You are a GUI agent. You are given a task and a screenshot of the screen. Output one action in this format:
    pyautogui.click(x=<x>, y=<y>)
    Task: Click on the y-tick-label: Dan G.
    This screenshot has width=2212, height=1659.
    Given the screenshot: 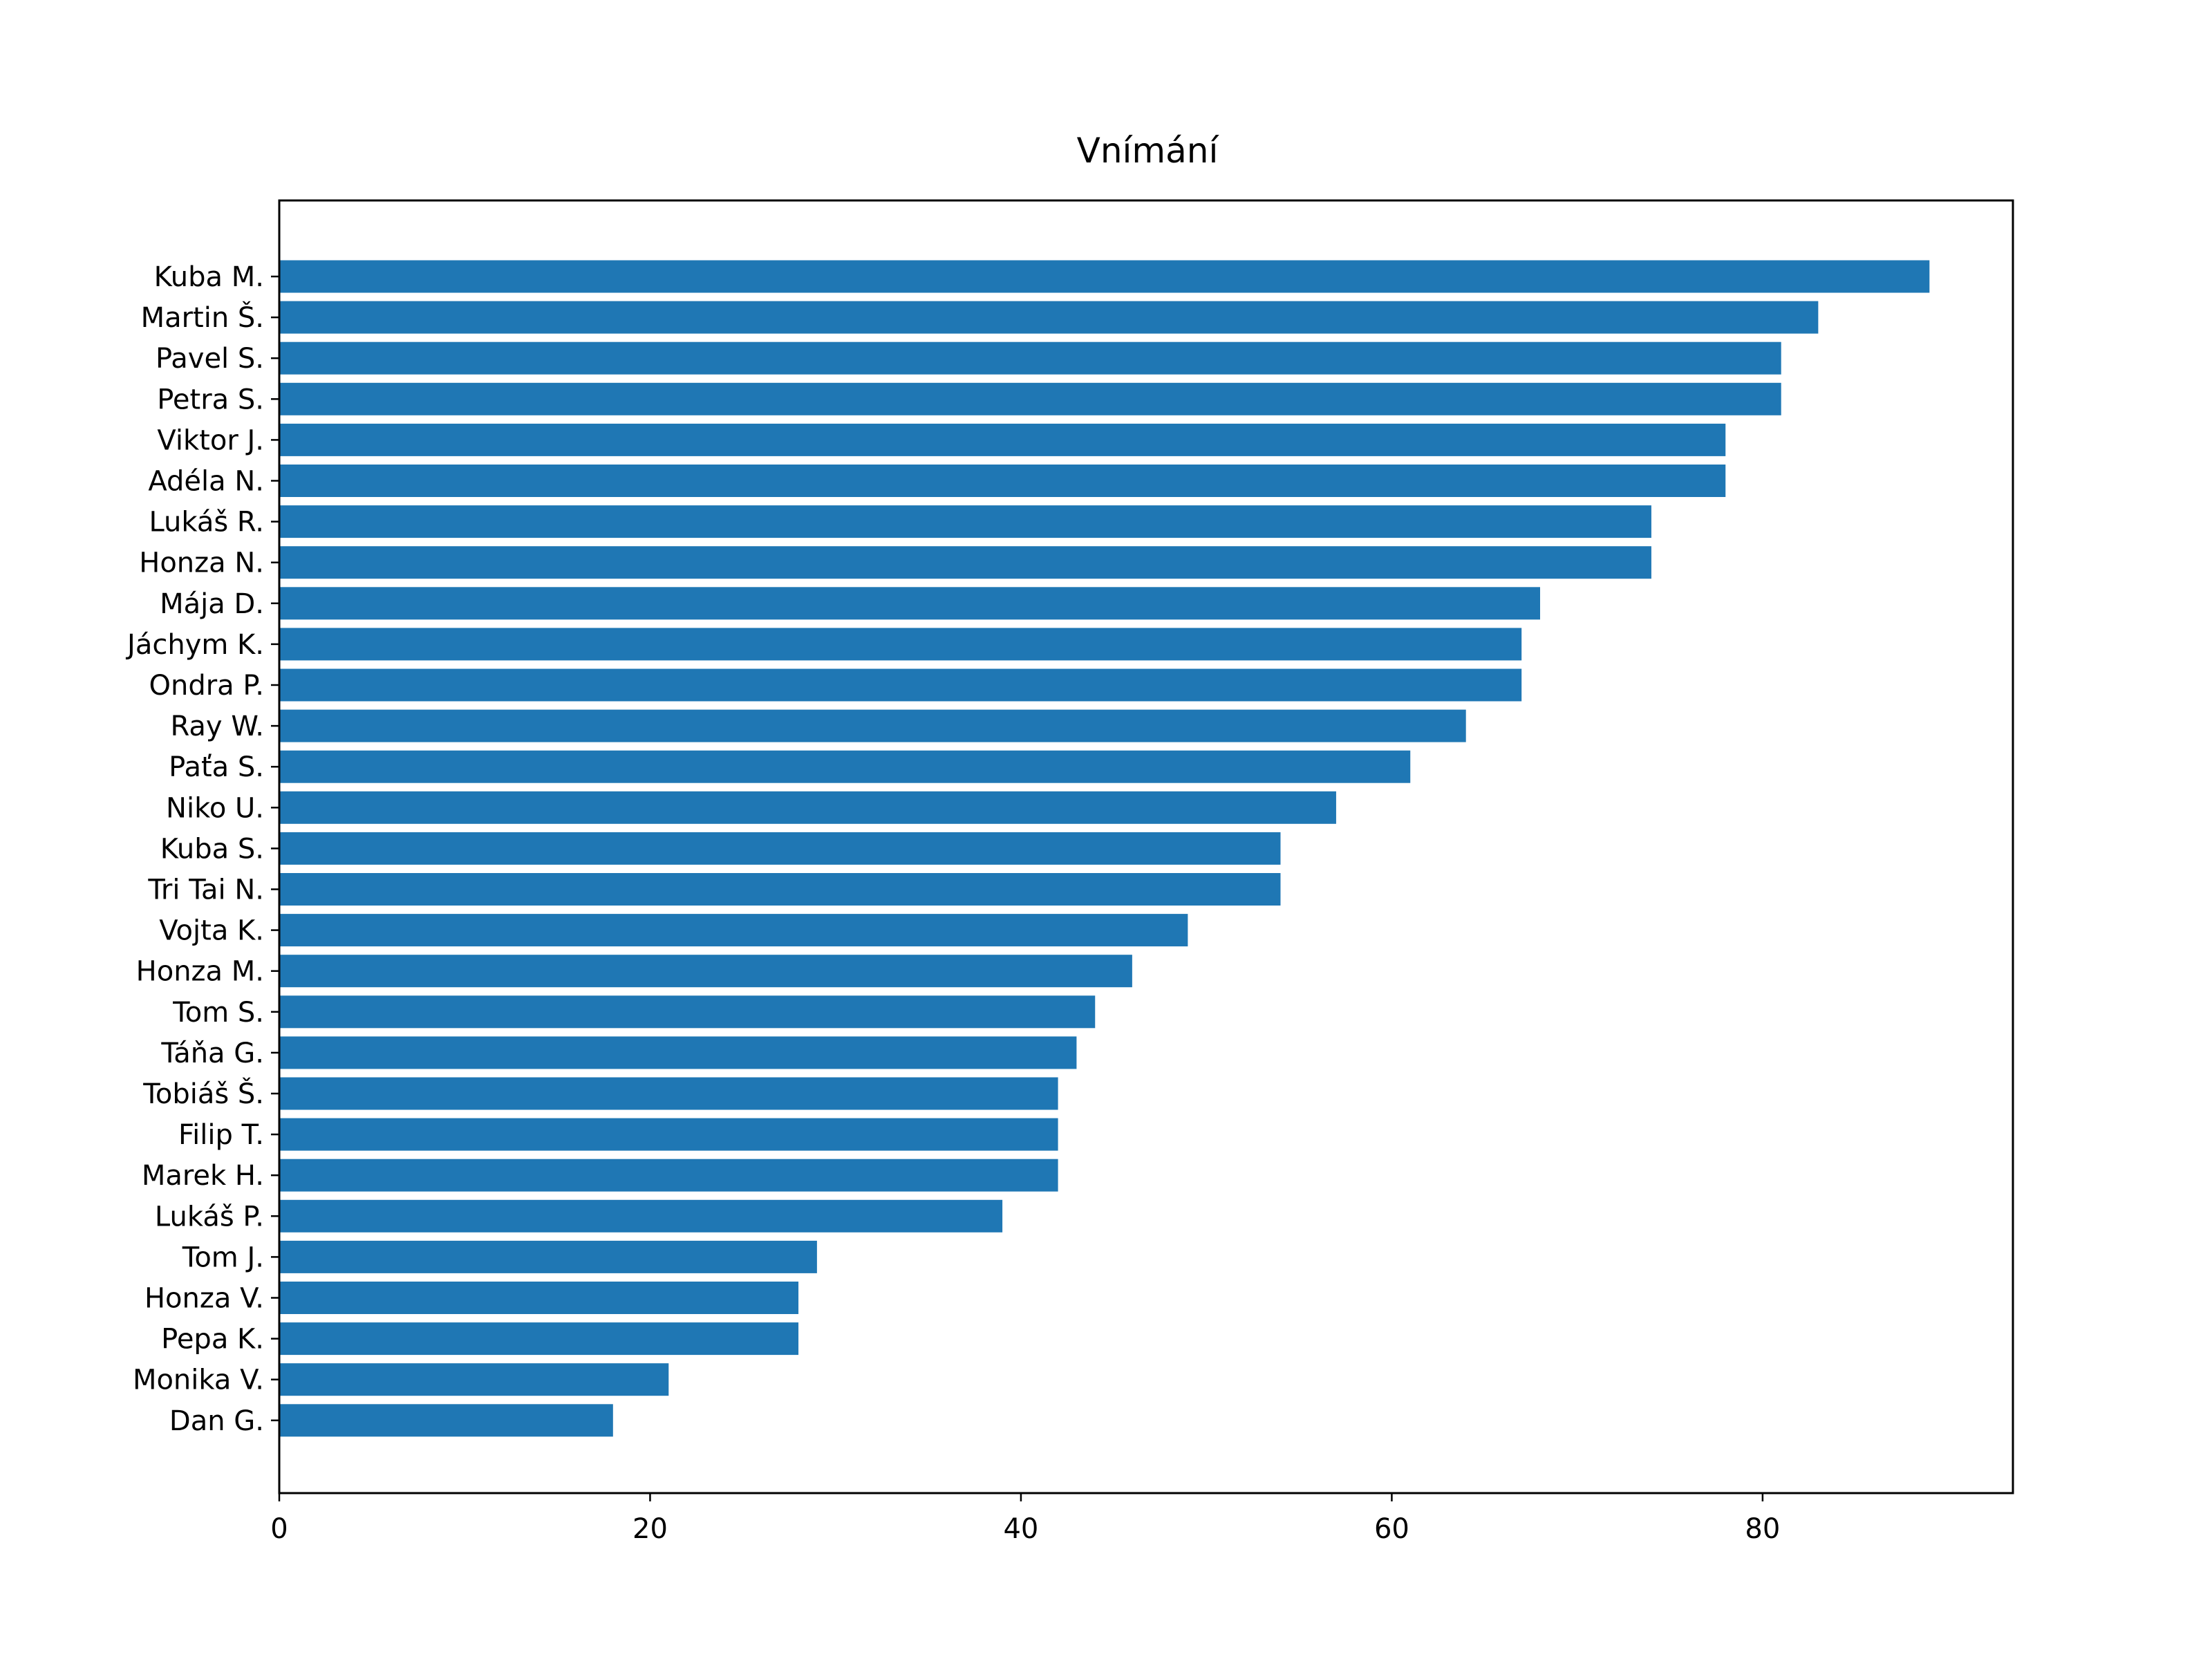 What is the action you would take?
    pyautogui.click(x=216, y=1421)
    